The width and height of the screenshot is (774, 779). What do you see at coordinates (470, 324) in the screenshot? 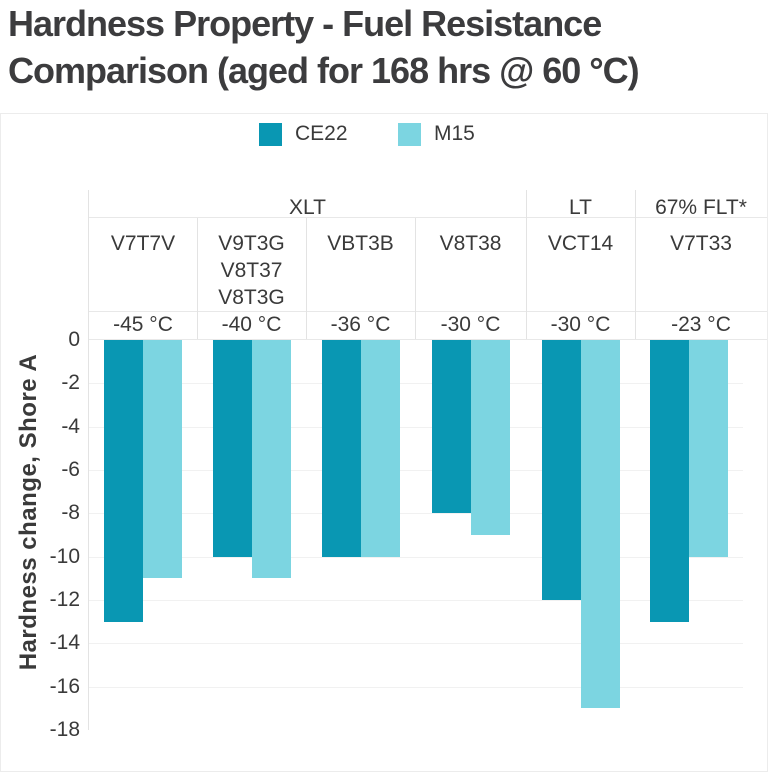
I see `temperature-label-3: -30 °C` at bounding box center [470, 324].